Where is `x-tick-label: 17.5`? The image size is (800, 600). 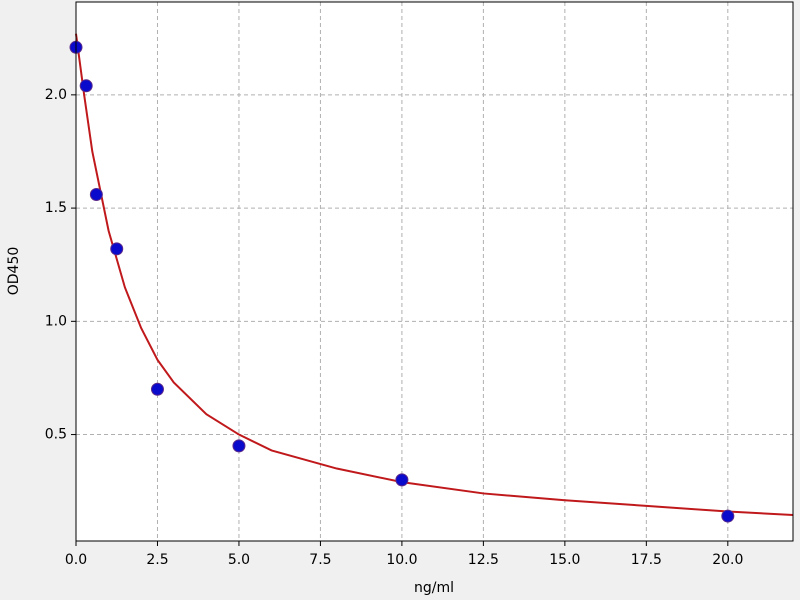
x-tick-label: 17.5 is located at coordinates (646, 560).